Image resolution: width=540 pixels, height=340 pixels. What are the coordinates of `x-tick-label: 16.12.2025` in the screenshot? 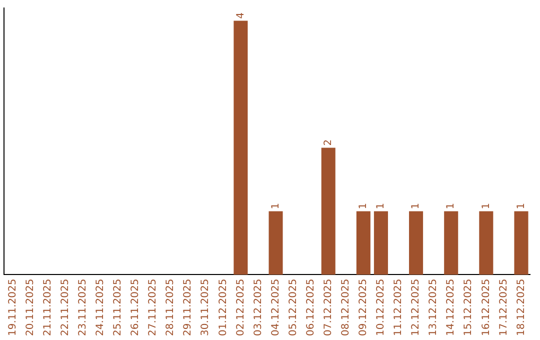 It's located at (486, 307).